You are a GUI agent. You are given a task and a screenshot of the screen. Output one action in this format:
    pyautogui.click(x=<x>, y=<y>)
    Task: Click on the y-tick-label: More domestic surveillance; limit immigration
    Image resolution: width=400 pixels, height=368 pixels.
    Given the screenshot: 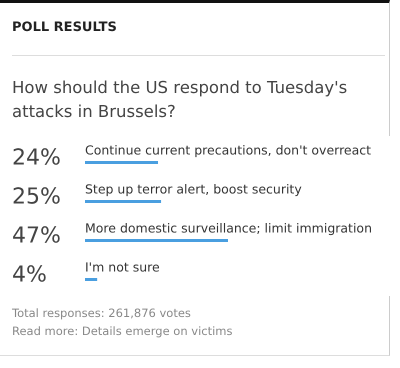 What is the action you would take?
    pyautogui.click(x=228, y=228)
    